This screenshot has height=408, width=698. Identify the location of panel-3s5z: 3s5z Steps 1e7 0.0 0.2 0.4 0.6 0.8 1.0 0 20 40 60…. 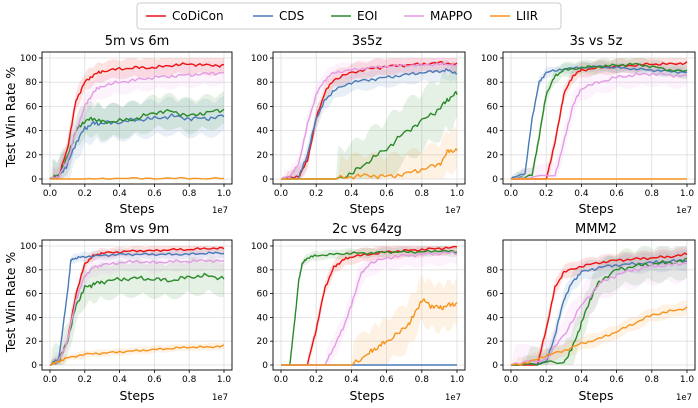
(358, 125).